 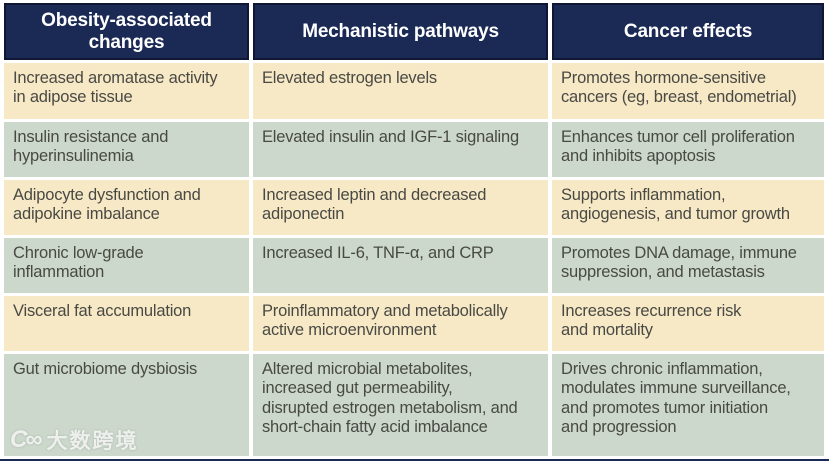 What do you see at coordinates (688, 323) in the screenshot?
I see `table-cell-effect: Increases recurrence risk and mortality` at bounding box center [688, 323].